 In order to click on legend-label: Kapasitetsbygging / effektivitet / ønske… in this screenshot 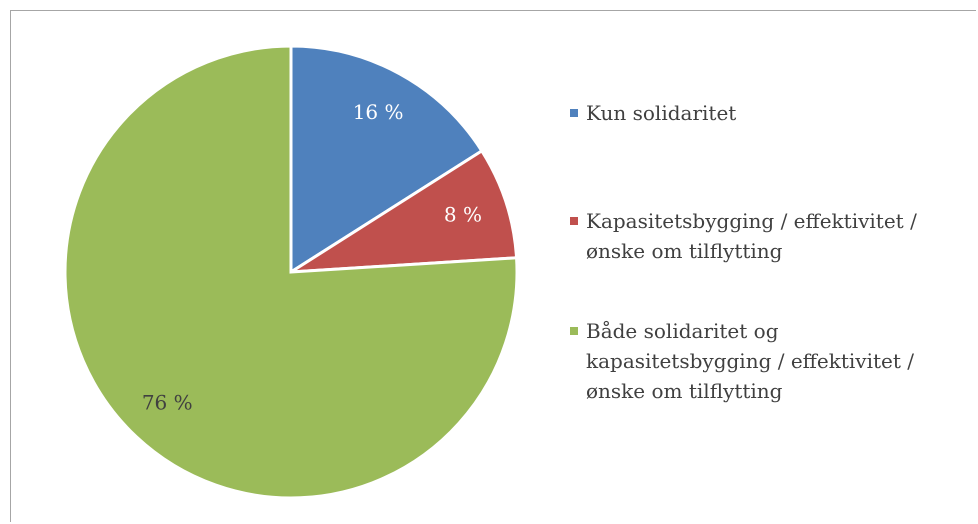, I will do `click(751, 236)`.